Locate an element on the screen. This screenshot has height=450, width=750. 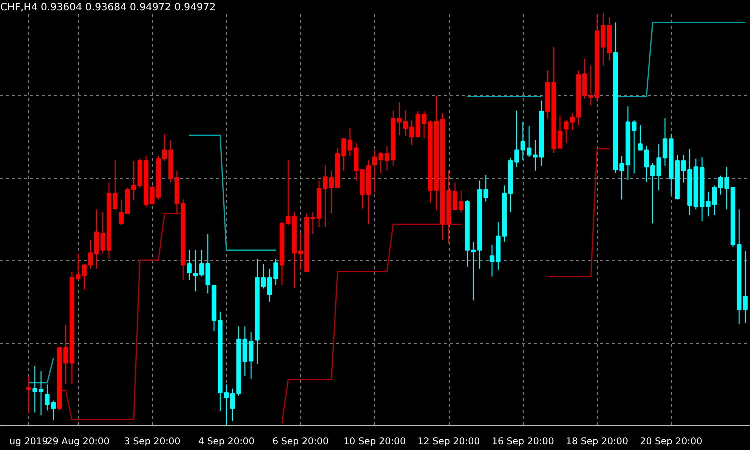
x-tick-label: 10 Sep 20:00 is located at coordinates (375, 442).